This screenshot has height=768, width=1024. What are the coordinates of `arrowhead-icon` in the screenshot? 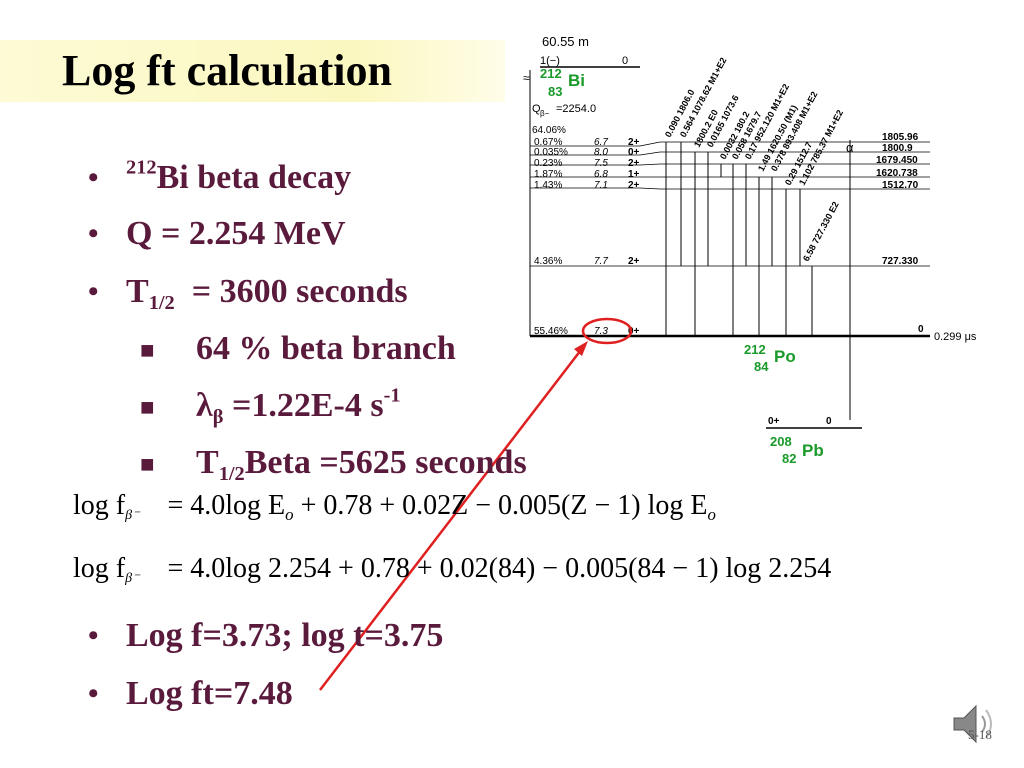 It's located at (581, 348).